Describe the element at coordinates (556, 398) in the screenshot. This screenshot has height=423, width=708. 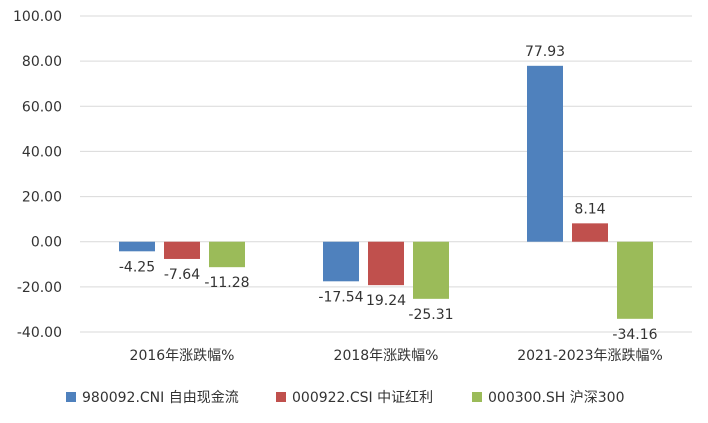
I see `legend-label: 000300.SH 沪深300` at that location.